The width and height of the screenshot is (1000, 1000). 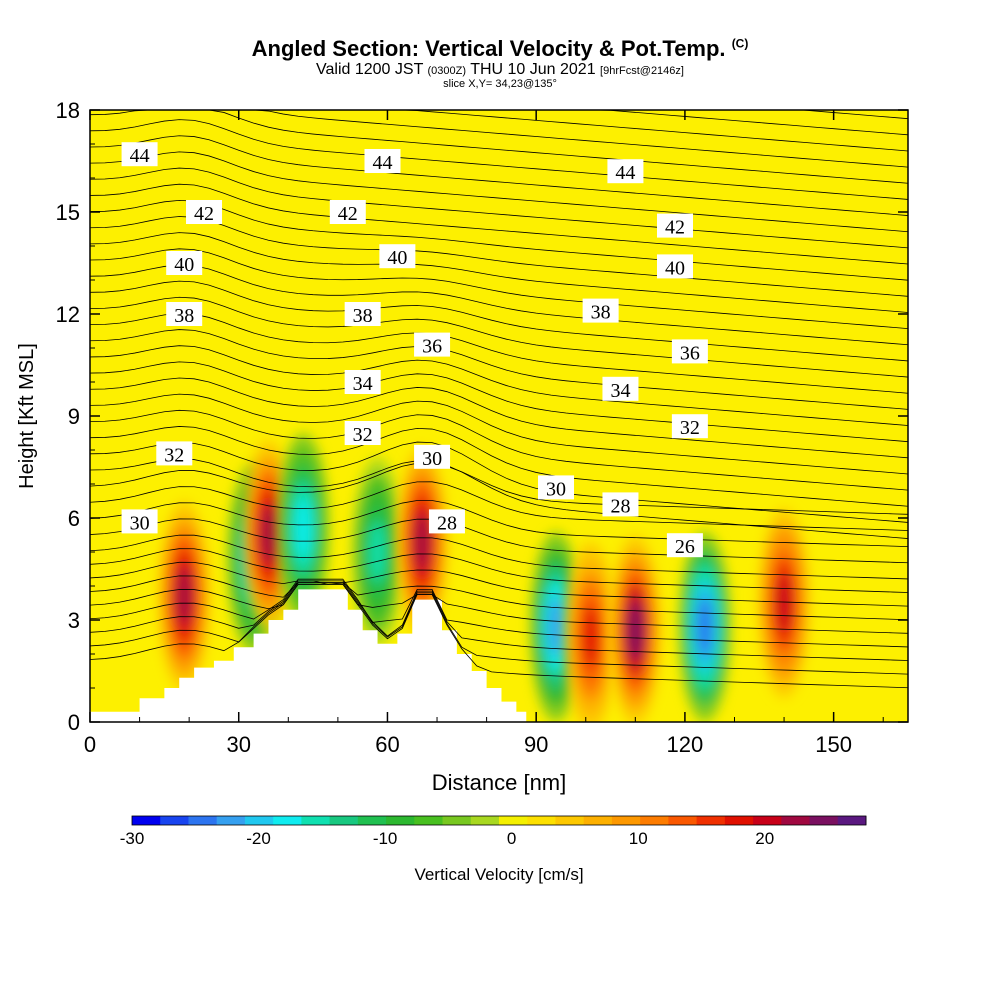 What do you see at coordinates (238, 744) in the screenshot?
I see `x-tick-label: 30` at bounding box center [238, 744].